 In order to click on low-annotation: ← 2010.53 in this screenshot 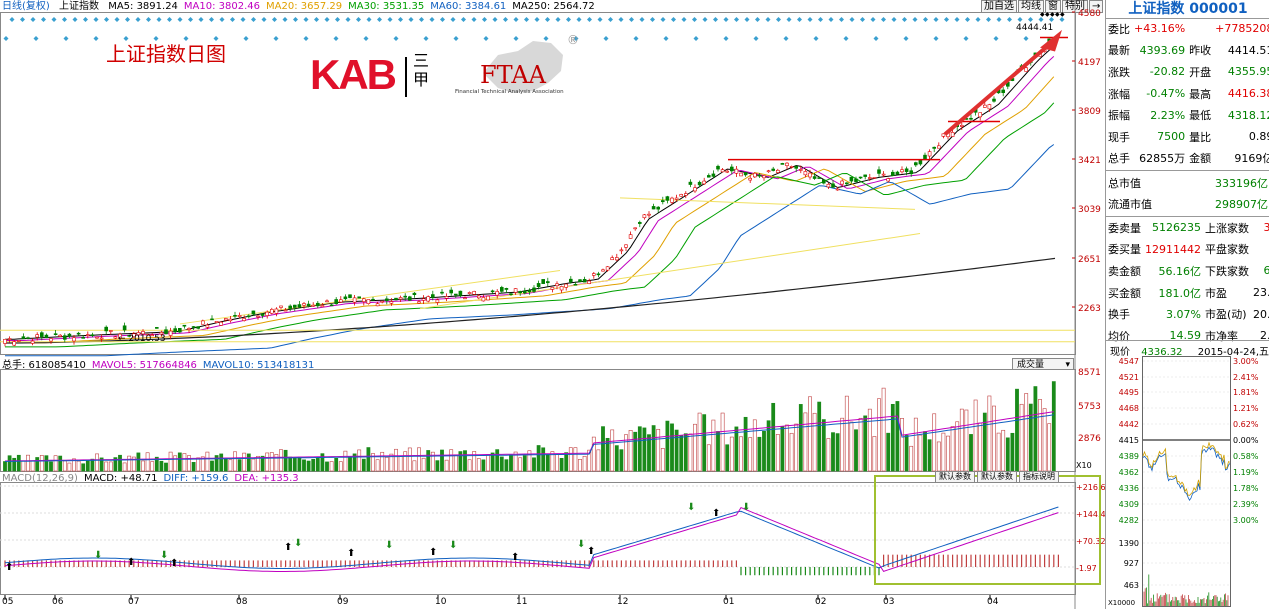, I will do `click(142, 339)`.